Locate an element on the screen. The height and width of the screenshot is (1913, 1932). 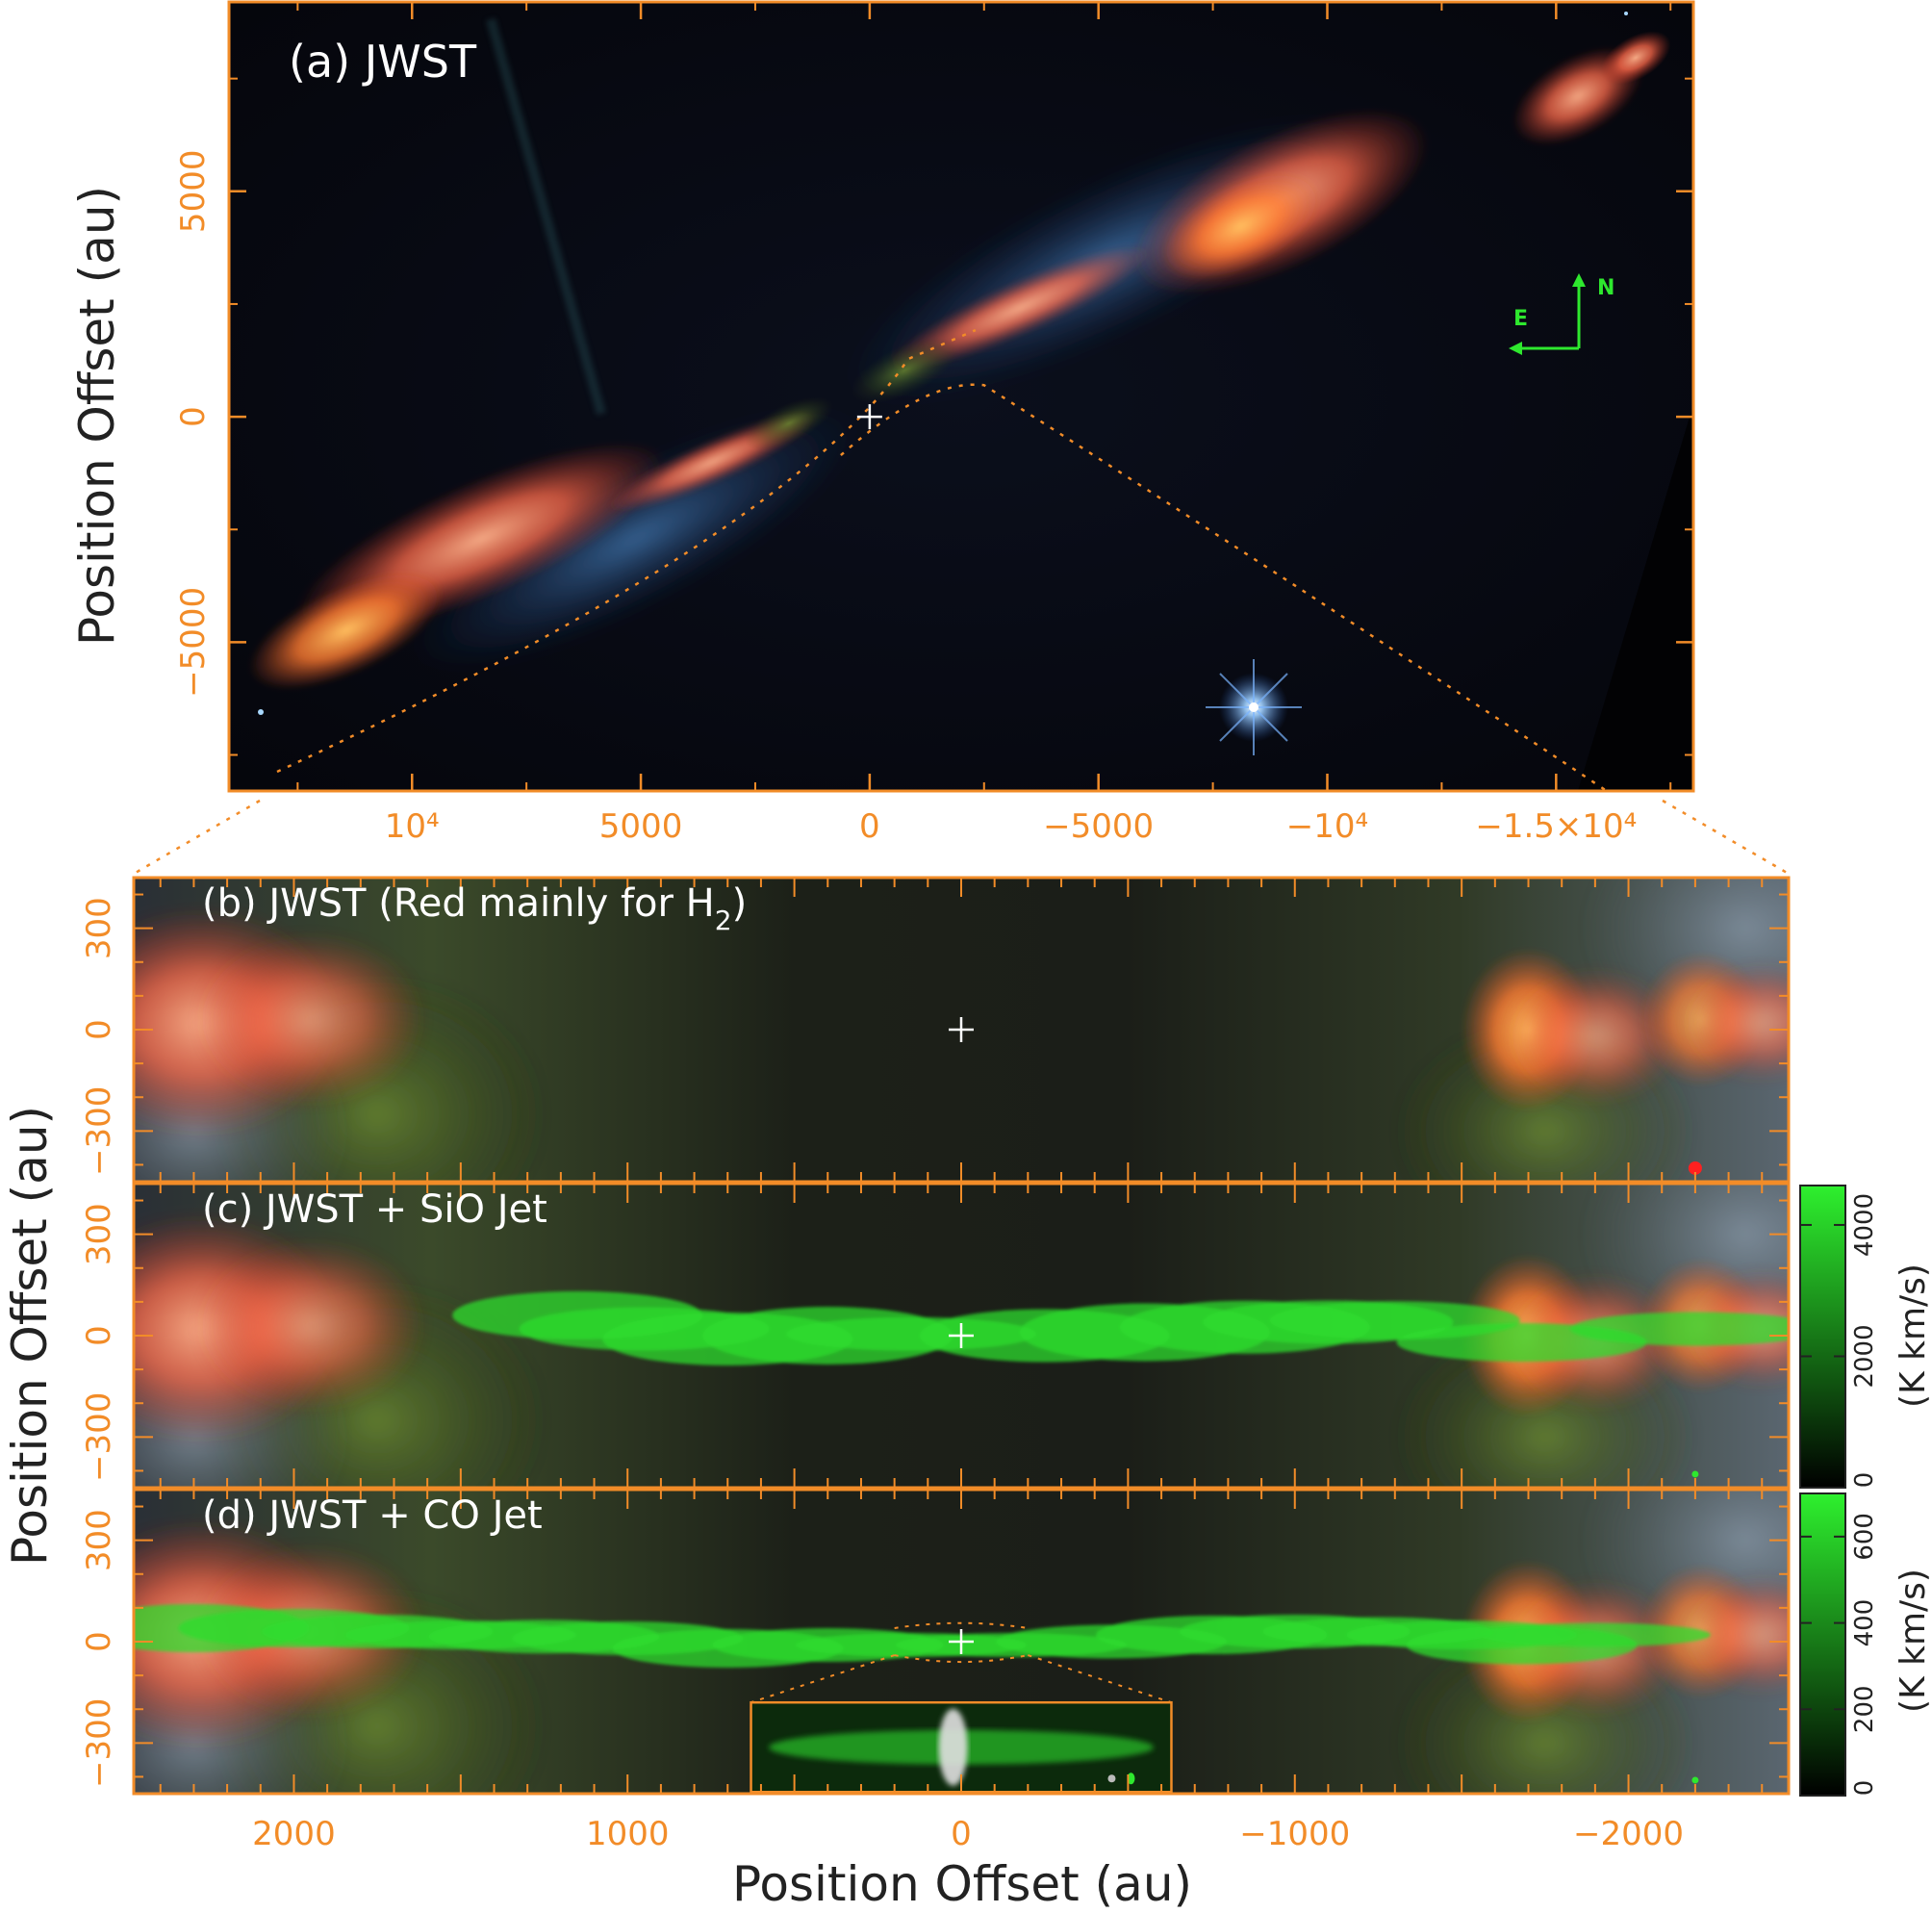
panel-c-beam is located at coordinates (1695, 1474).